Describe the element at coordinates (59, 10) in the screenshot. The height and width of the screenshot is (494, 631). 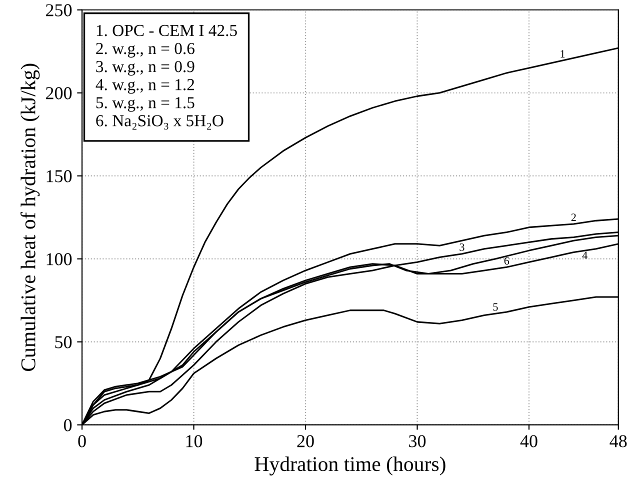
I see `y-tick-label: 250` at that location.